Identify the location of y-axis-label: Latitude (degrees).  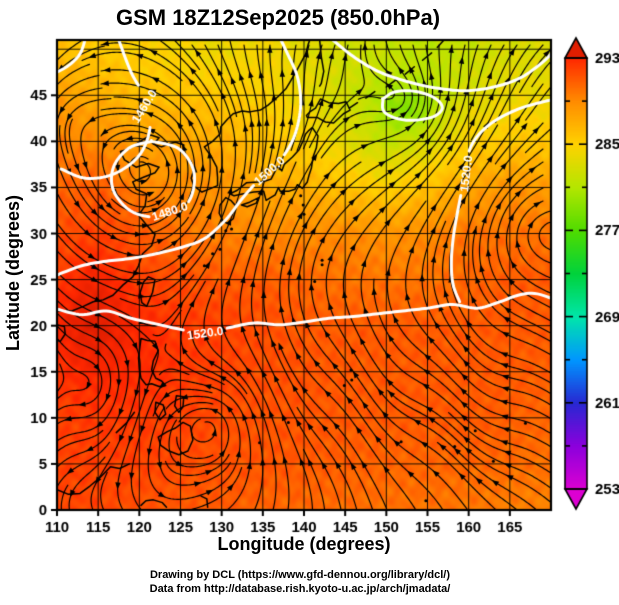
(13, 273).